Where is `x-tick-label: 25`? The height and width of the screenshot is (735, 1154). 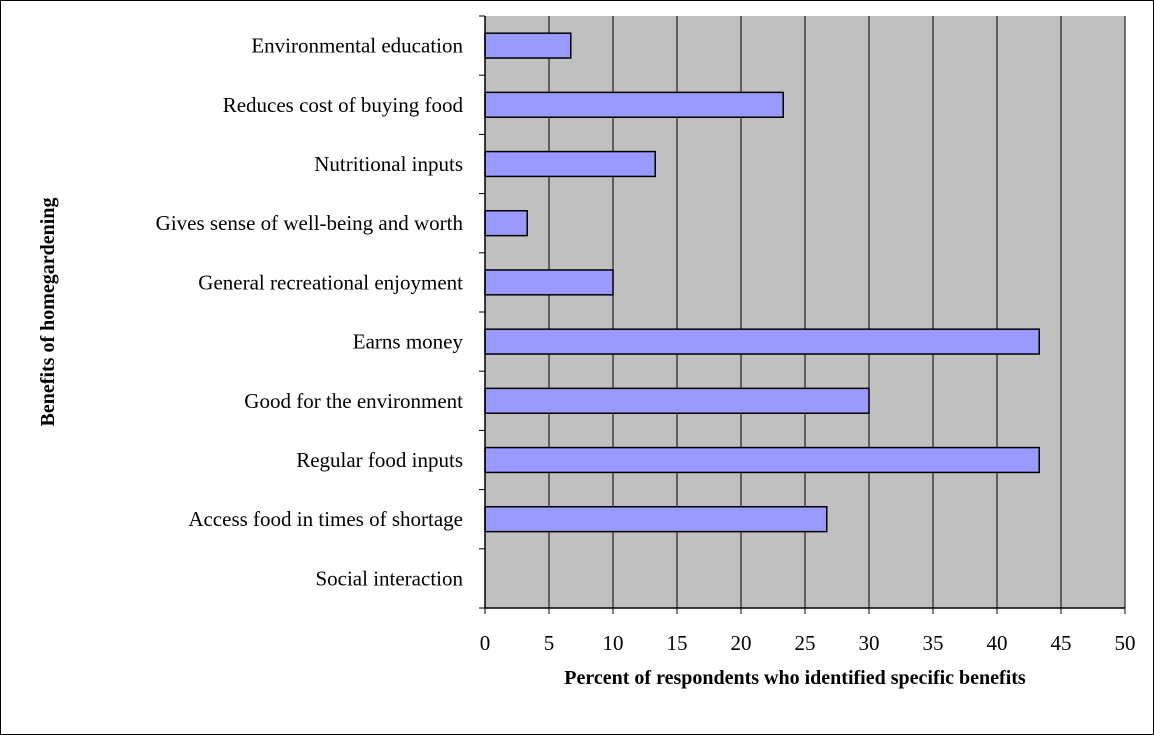 x-tick-label: 25 is located at coordinates (805, 643).